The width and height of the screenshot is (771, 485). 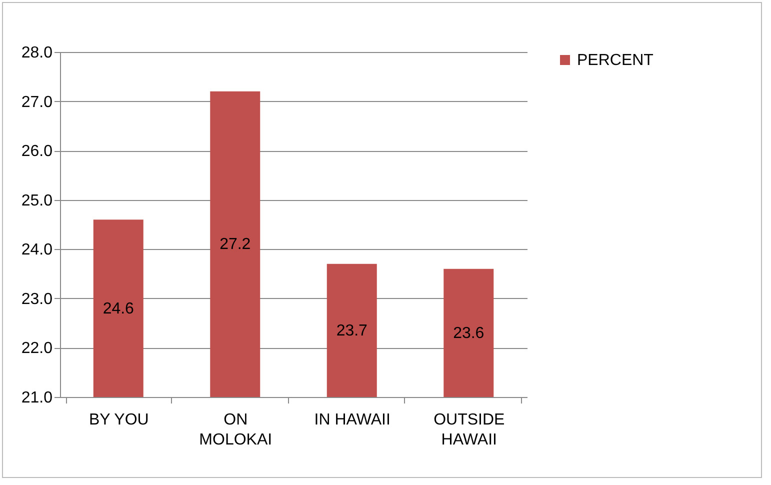 I want to click on y-tick-label: 23.0, so click(x=37, y=299).